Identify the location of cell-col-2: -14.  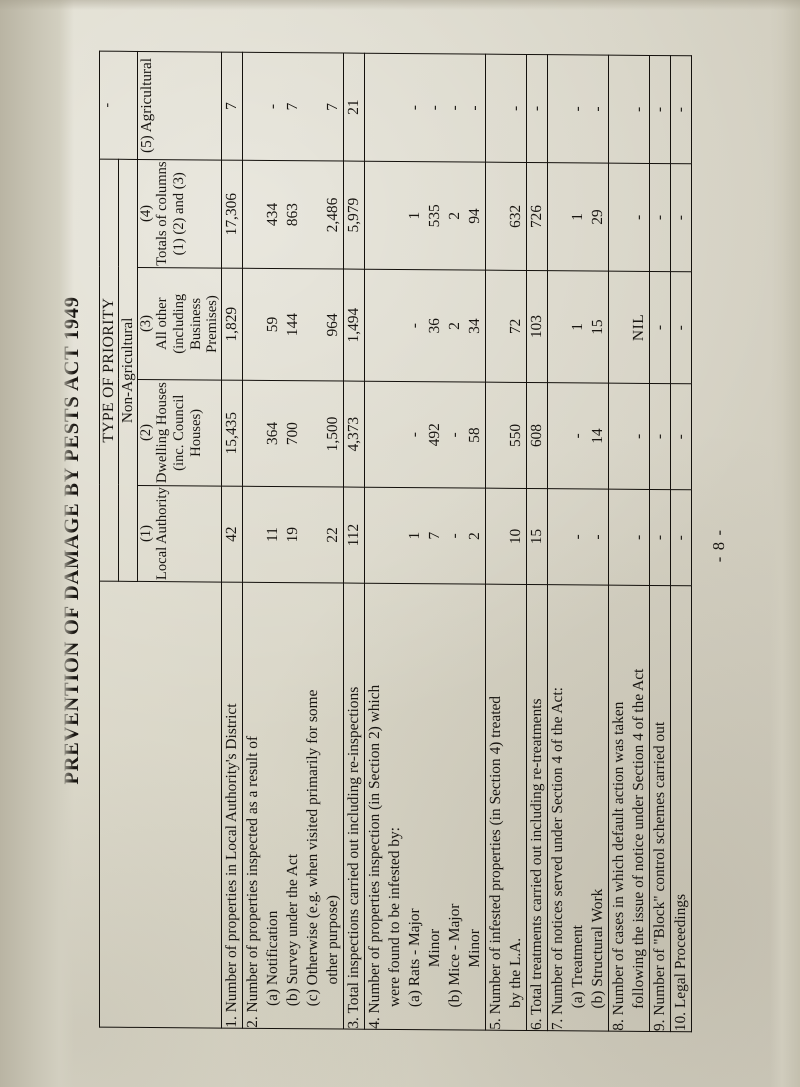
(578, 436).